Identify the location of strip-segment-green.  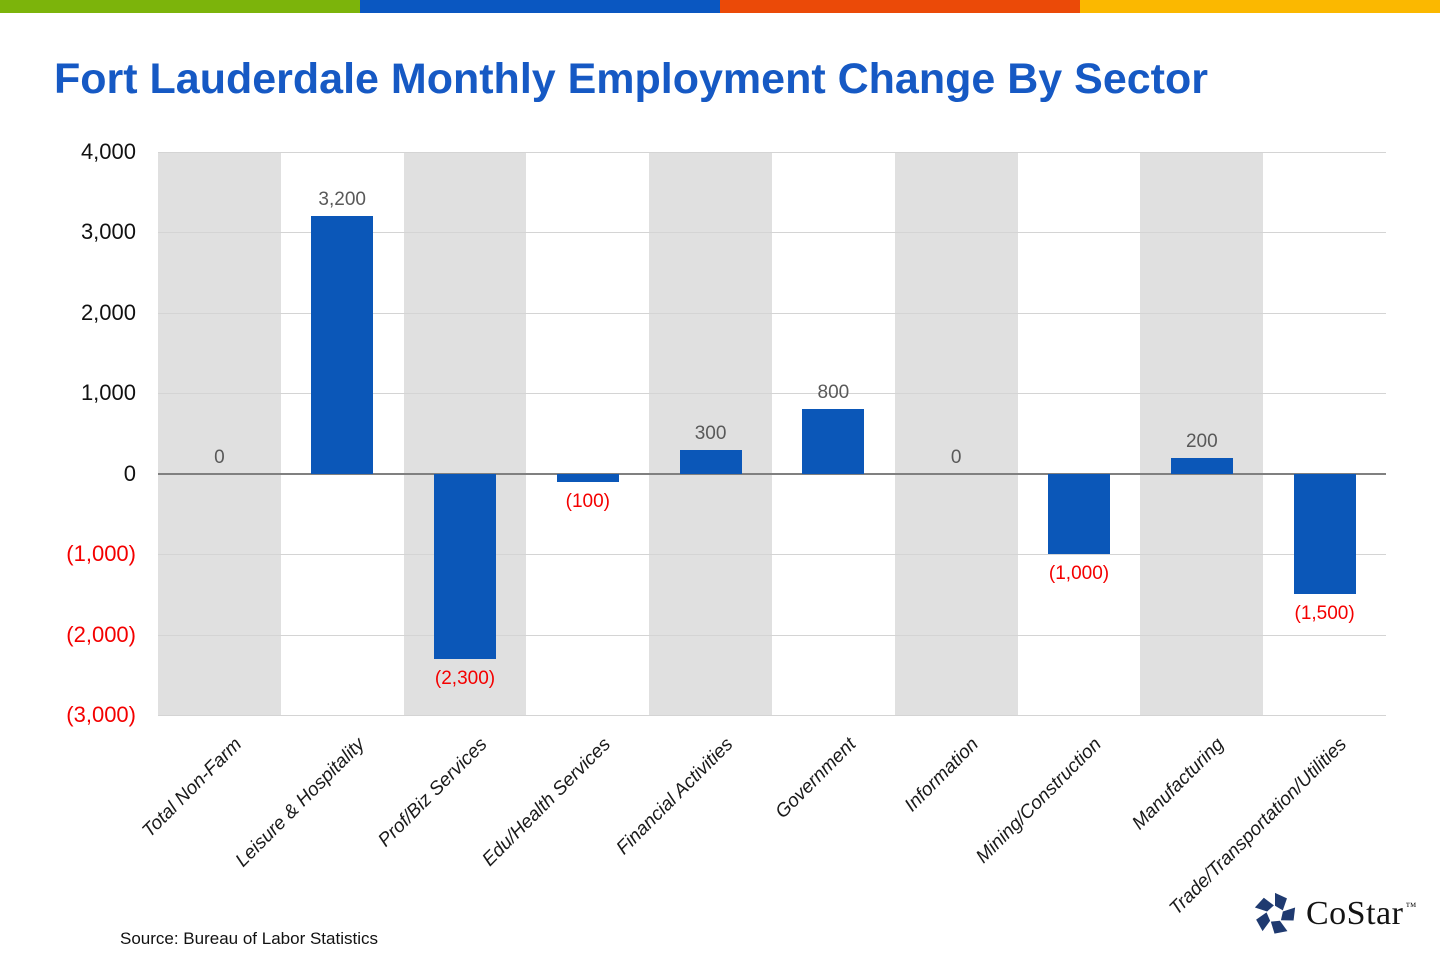
(180, 6).